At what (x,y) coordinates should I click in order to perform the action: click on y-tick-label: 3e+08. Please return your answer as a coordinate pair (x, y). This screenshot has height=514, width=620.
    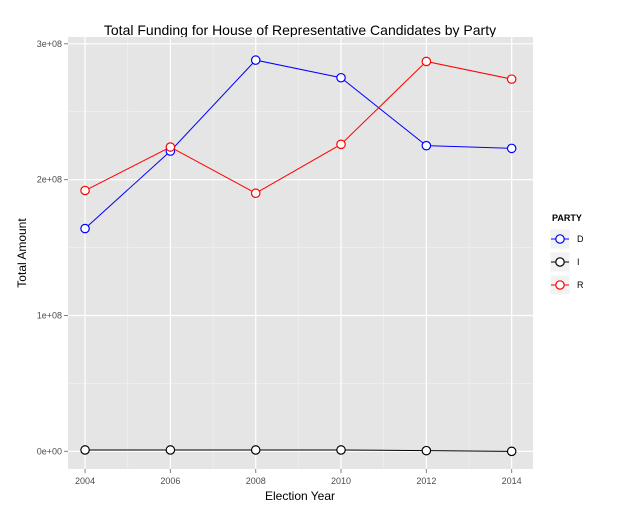
    Looking at the image, I should click on (49, 44).